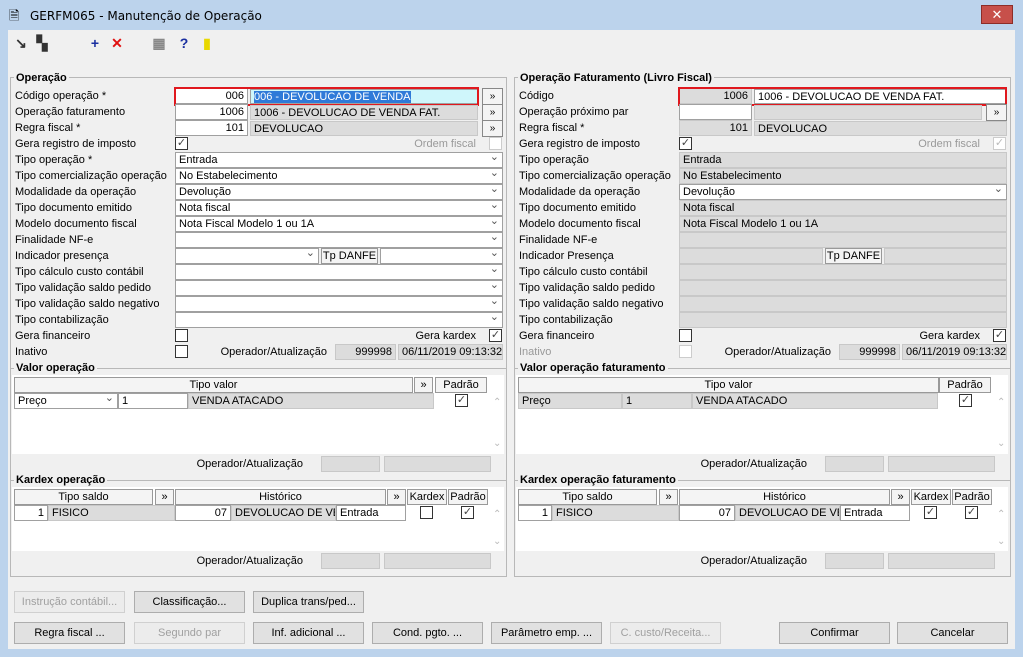  Describe the element at coordinates (787, 513) in the screenshot. I see `historico-desc: DEVOLUCAO DE VENDA` at that location.